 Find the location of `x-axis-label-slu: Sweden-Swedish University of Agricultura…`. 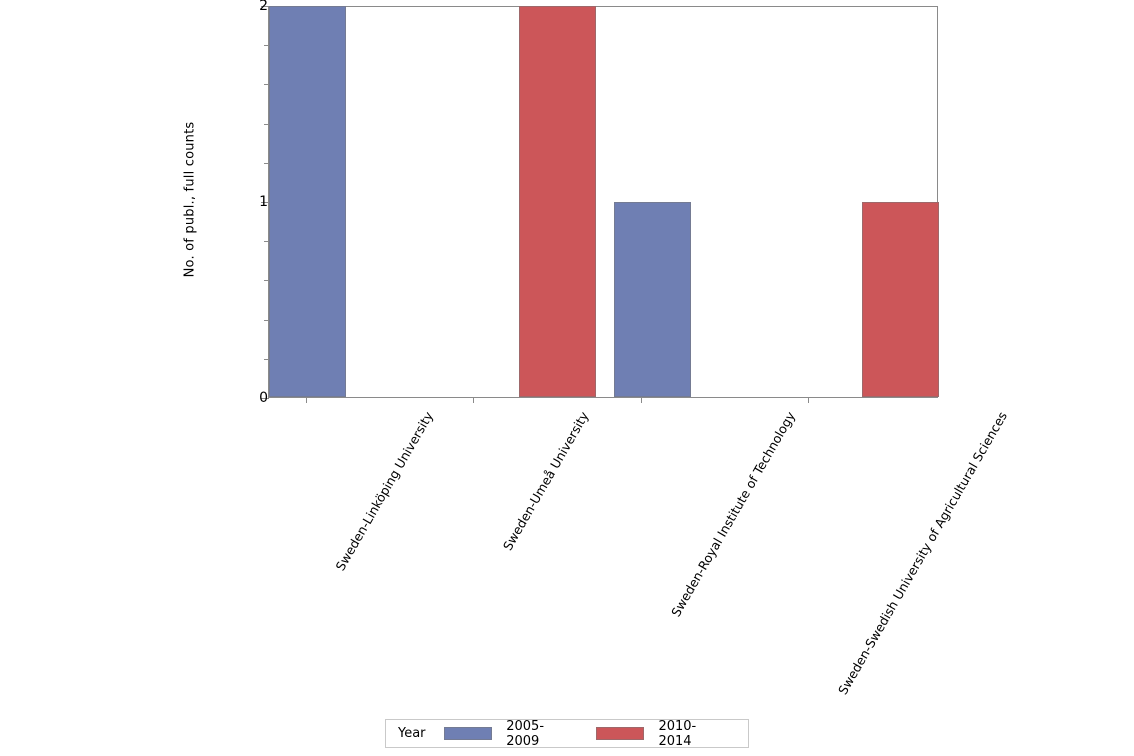

x-axis-label-slu: Sweden-Swedish University of Agricultura… is located at coordinates (922, 553).